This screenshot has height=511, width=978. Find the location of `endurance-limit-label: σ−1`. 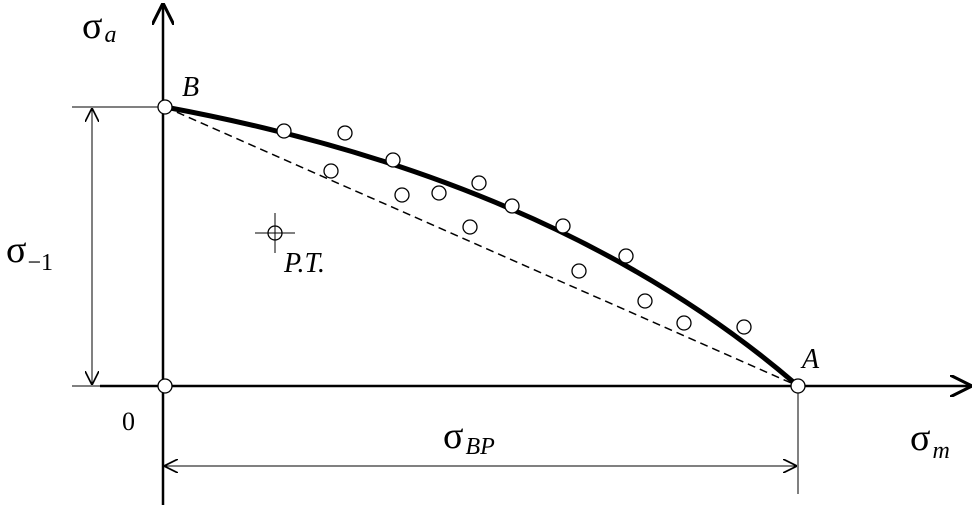

endurance-limit-label: σ−1 is located at coordinates (29, 252).